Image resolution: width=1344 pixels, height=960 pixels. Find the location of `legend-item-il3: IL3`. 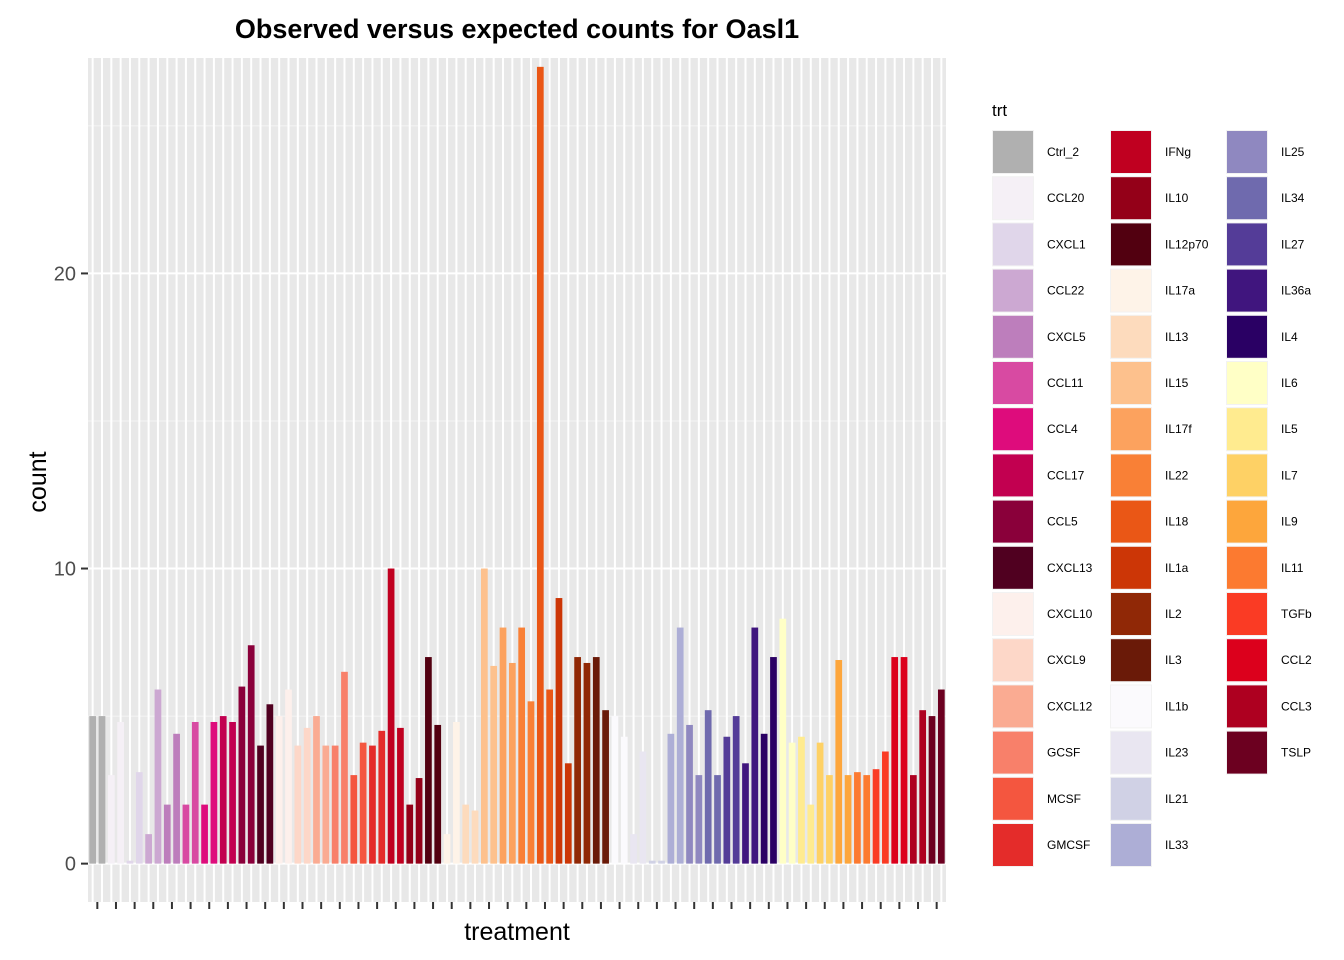

legend-item-il3: IL3 is located at coordinates (1146, 660).